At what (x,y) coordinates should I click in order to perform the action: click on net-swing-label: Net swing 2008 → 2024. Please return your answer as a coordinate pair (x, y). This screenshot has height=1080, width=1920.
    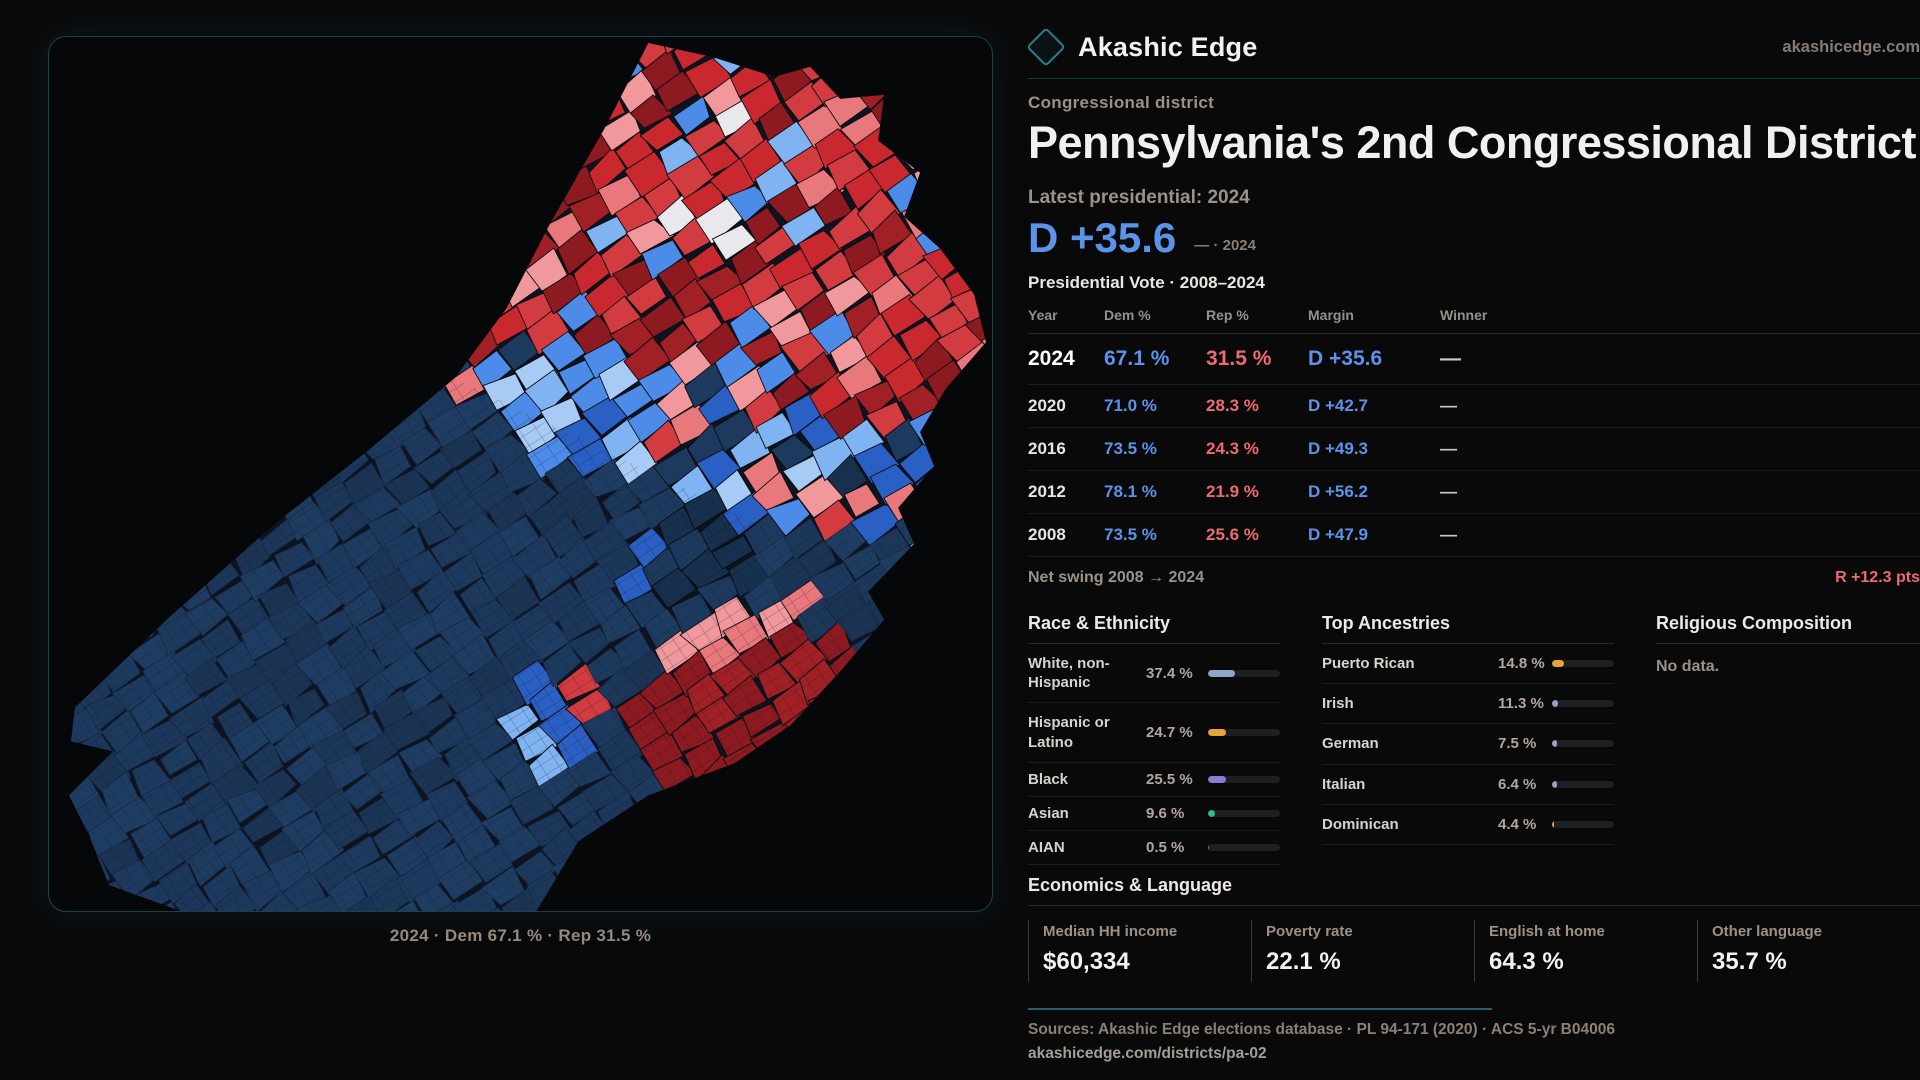
    Looking at the image, I should click on (1116, 577).